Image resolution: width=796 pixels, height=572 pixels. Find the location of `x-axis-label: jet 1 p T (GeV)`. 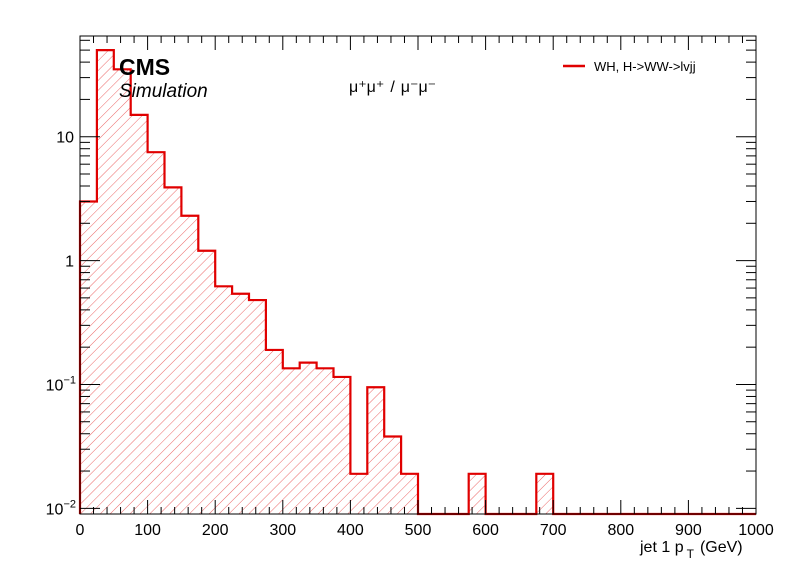

x-axis-label: jet 1 p T (GeV) is located at coordinates (691, 550).